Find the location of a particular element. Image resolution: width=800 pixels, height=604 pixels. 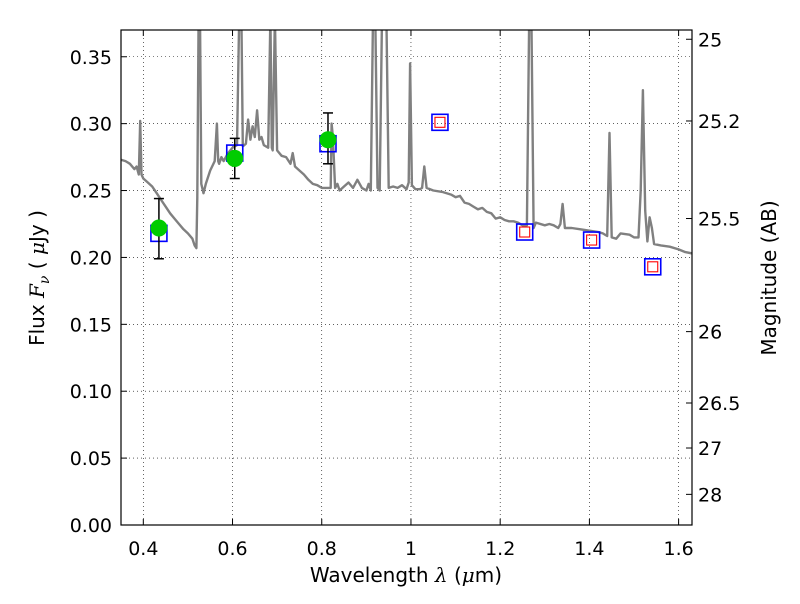

y-axis-label: Flux Fν ( μJy ) is located at coordinates (39, 278).